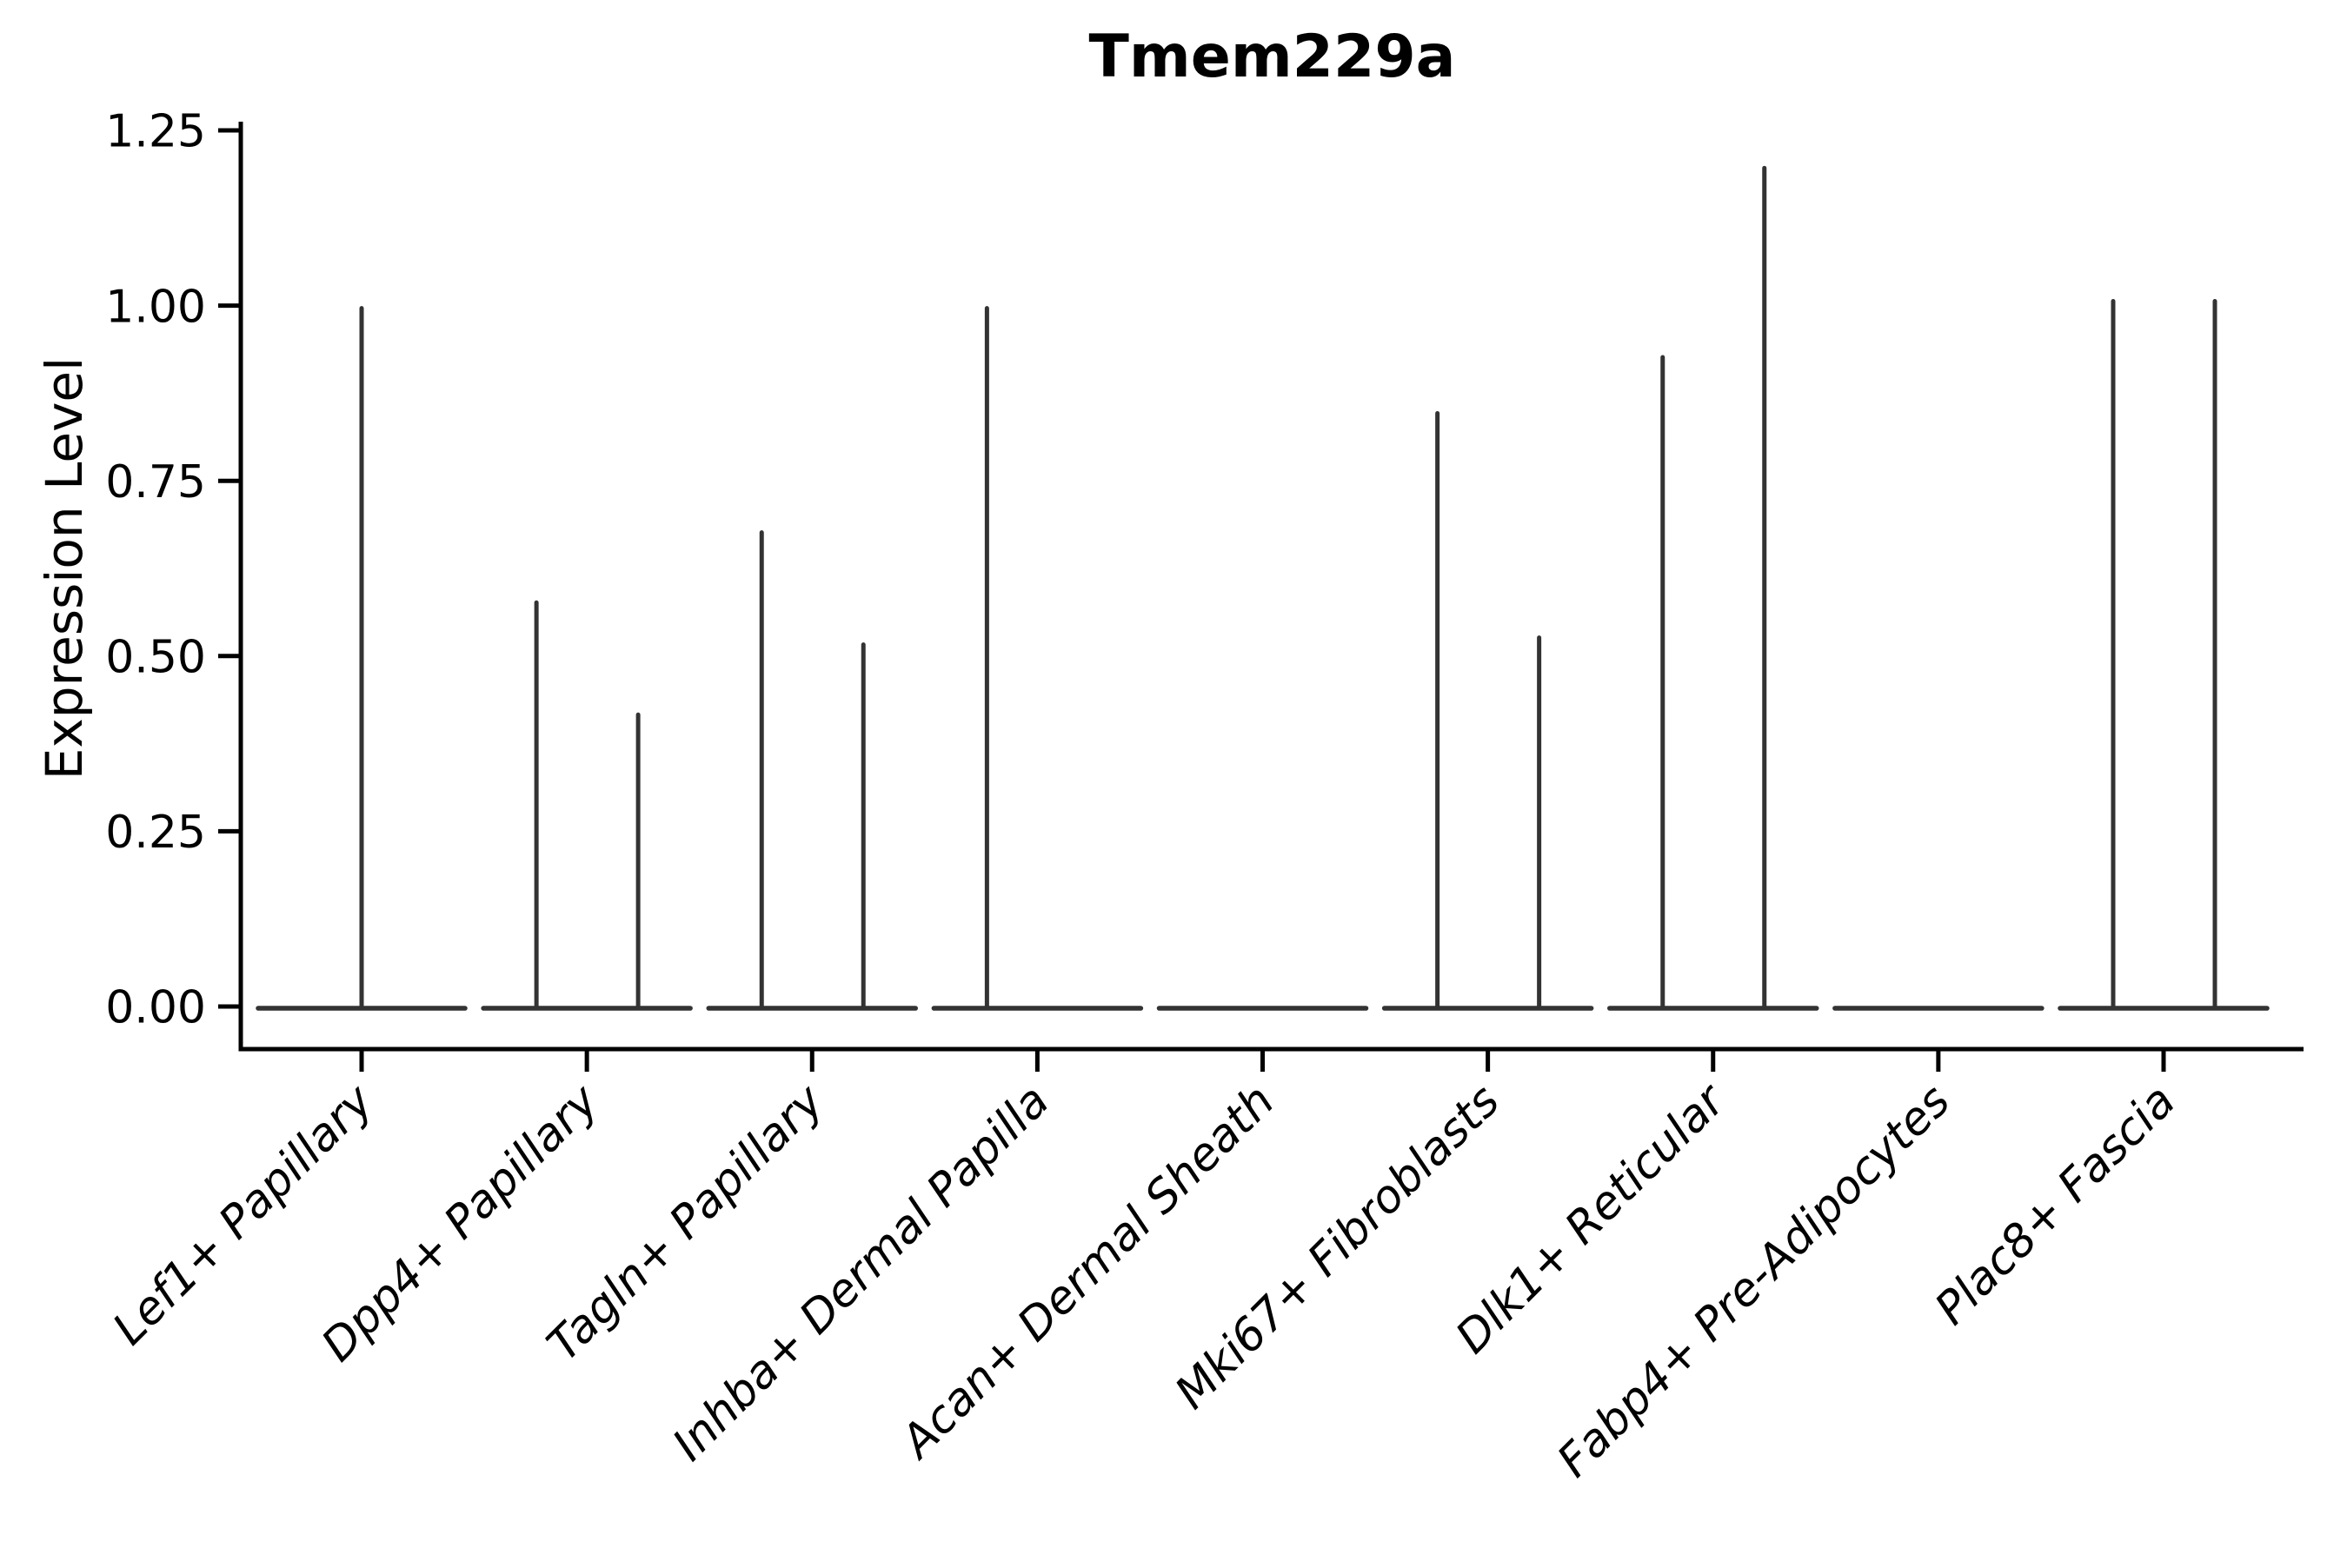 This screenshot has width=2347, height=1568. What do you see at coordinates (1088, 1272) in the screenshot?
I see `x-tick-label: Acan+ Dermal Sheath` at bounding box center [1088, 1272].